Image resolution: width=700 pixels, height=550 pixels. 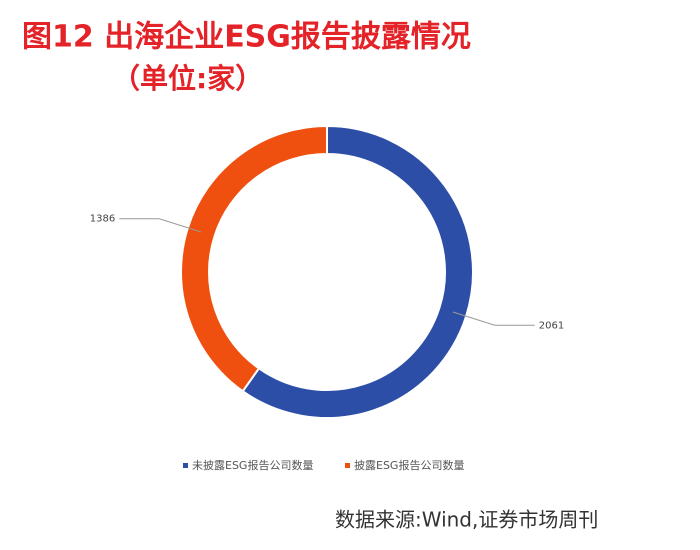 What do you see at coordinates (409, 465) in the screenshot?
I see `legend-label: 披露ESG报告公司数量` at bounding box center [409, 465].